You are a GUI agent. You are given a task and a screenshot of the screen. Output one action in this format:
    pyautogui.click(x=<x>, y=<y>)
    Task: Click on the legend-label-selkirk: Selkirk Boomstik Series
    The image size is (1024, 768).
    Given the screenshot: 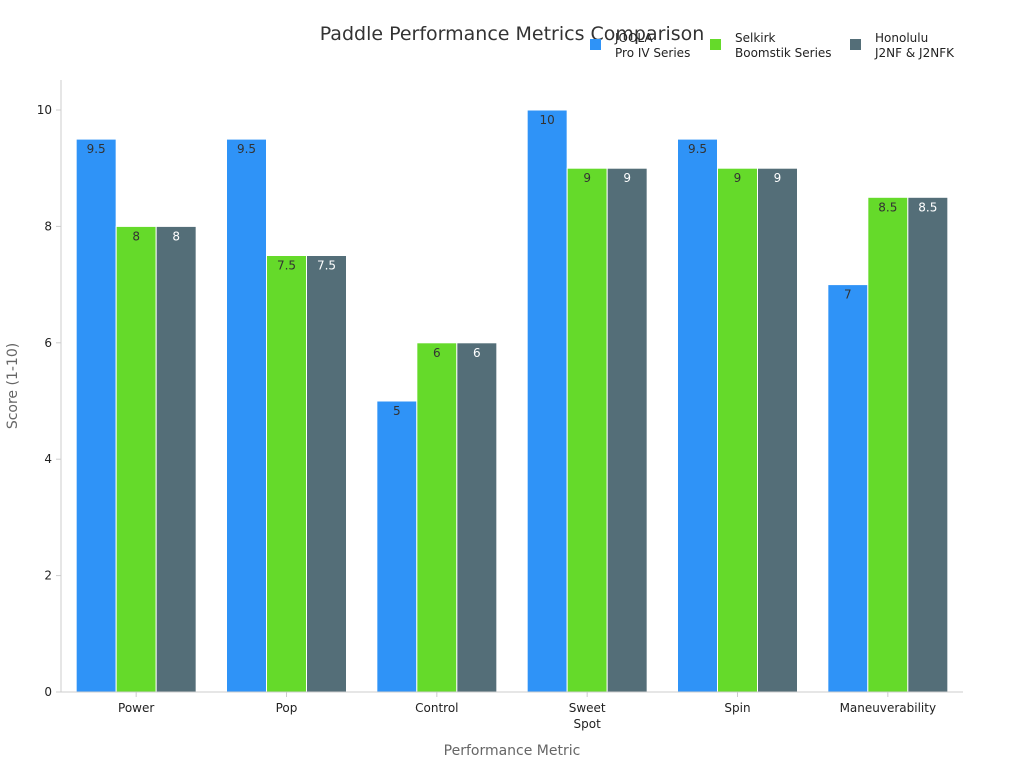 What is the action you would take?
    pyautogui.click(x=783, y=45)
    